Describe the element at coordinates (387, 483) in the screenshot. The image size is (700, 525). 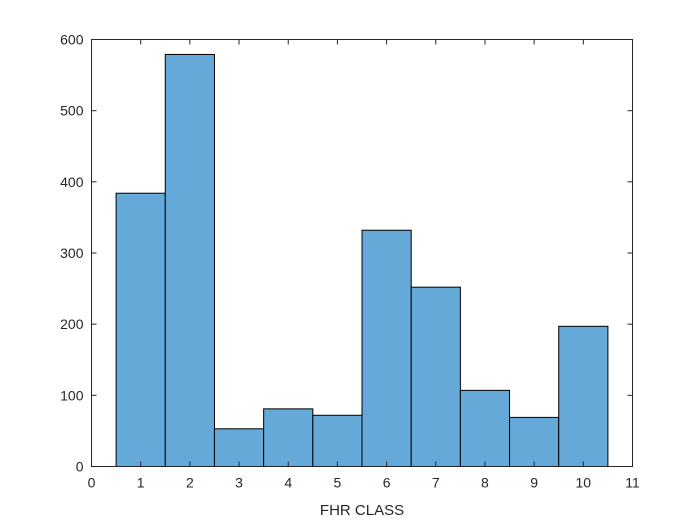
I see `x-tick-label: 6` at that location.